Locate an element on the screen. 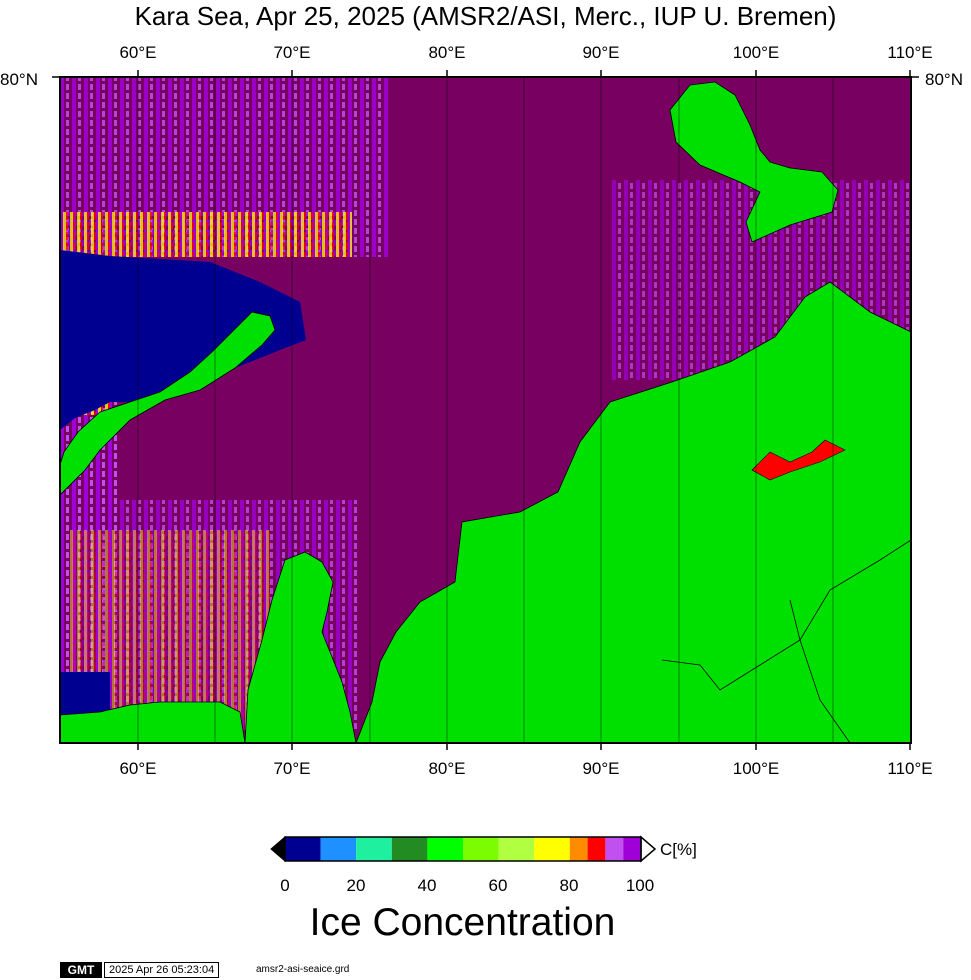 The image size is (971, 980). colorbar-tick-40: 40 is located at coordinates (427, 885).